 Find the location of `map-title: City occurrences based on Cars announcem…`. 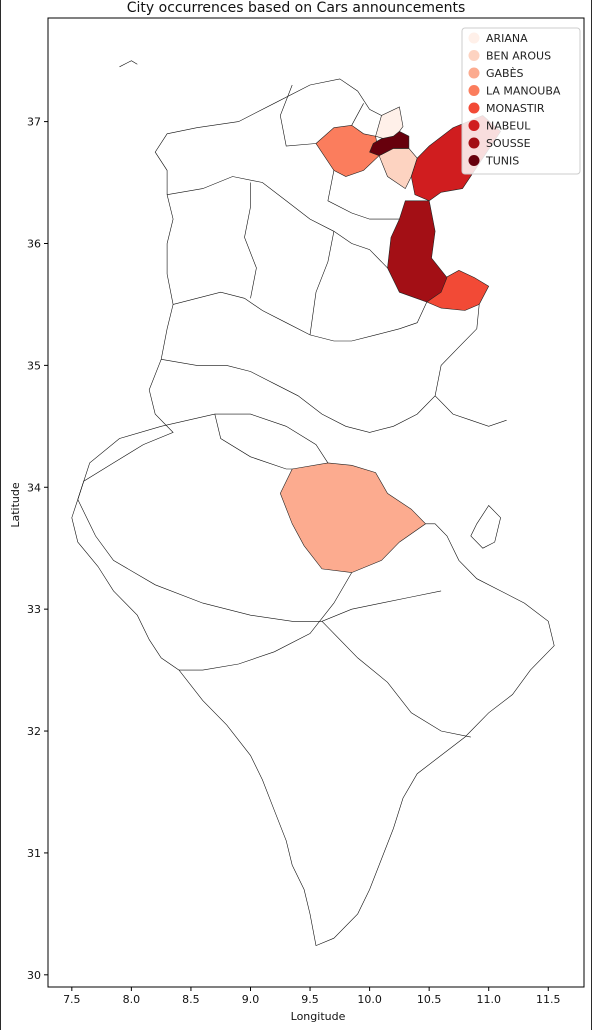

map-title: City occurrences based on Cars announcem… is located at coordinates (296, 8).